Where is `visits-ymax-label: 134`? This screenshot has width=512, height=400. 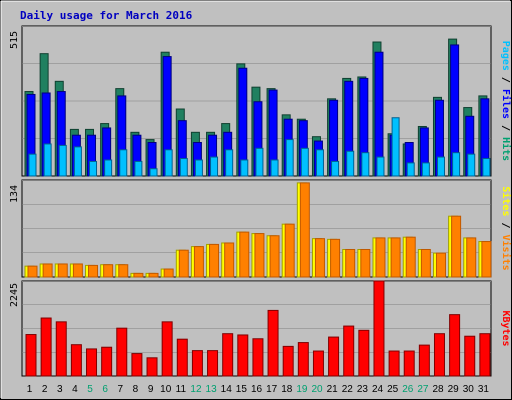 visits-ymax-label: 134 is located at coordinates (14, 194).